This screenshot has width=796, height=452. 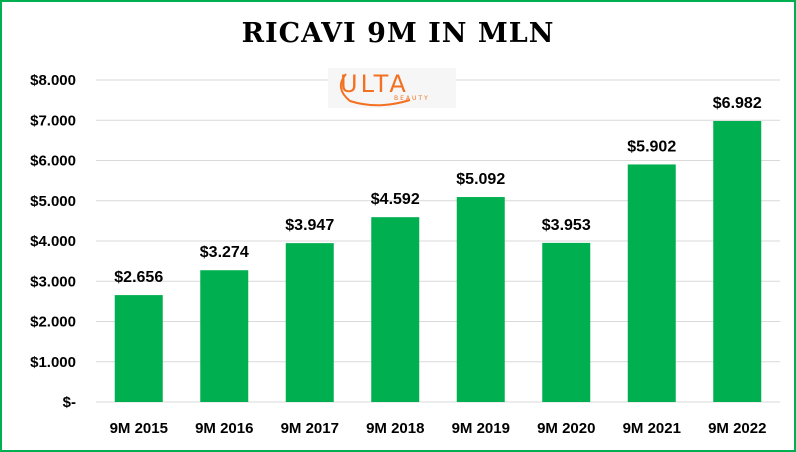 What do you see at coordinates (53, 80) in the screenshot?
I see `y-tick-label: $8.000` at bounding box center [53, 80].